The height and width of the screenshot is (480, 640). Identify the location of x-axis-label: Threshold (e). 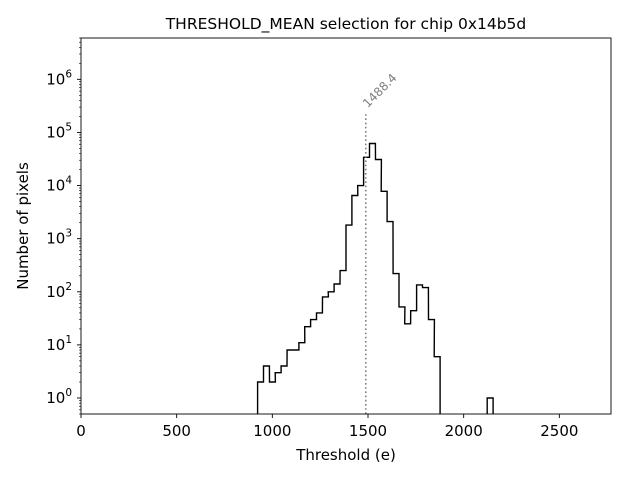
(345, 455).